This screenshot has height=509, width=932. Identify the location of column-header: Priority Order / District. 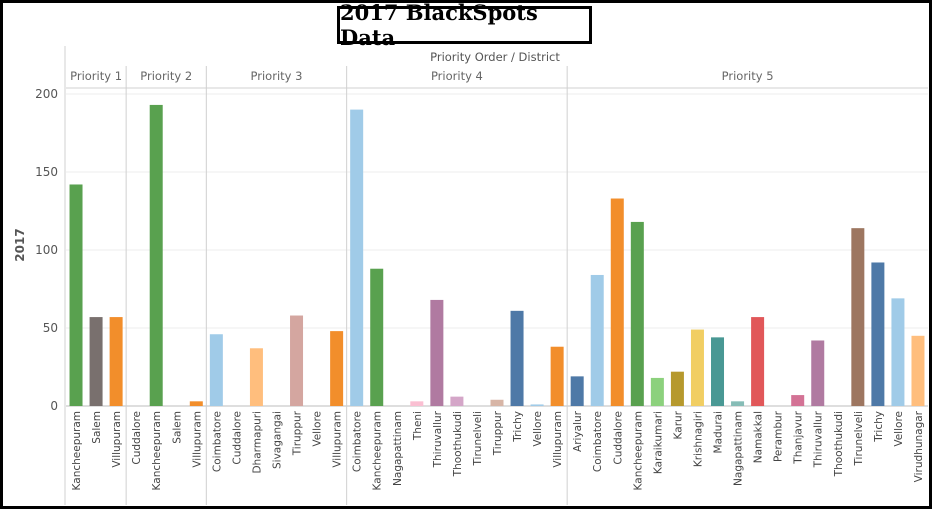
(495, 57).